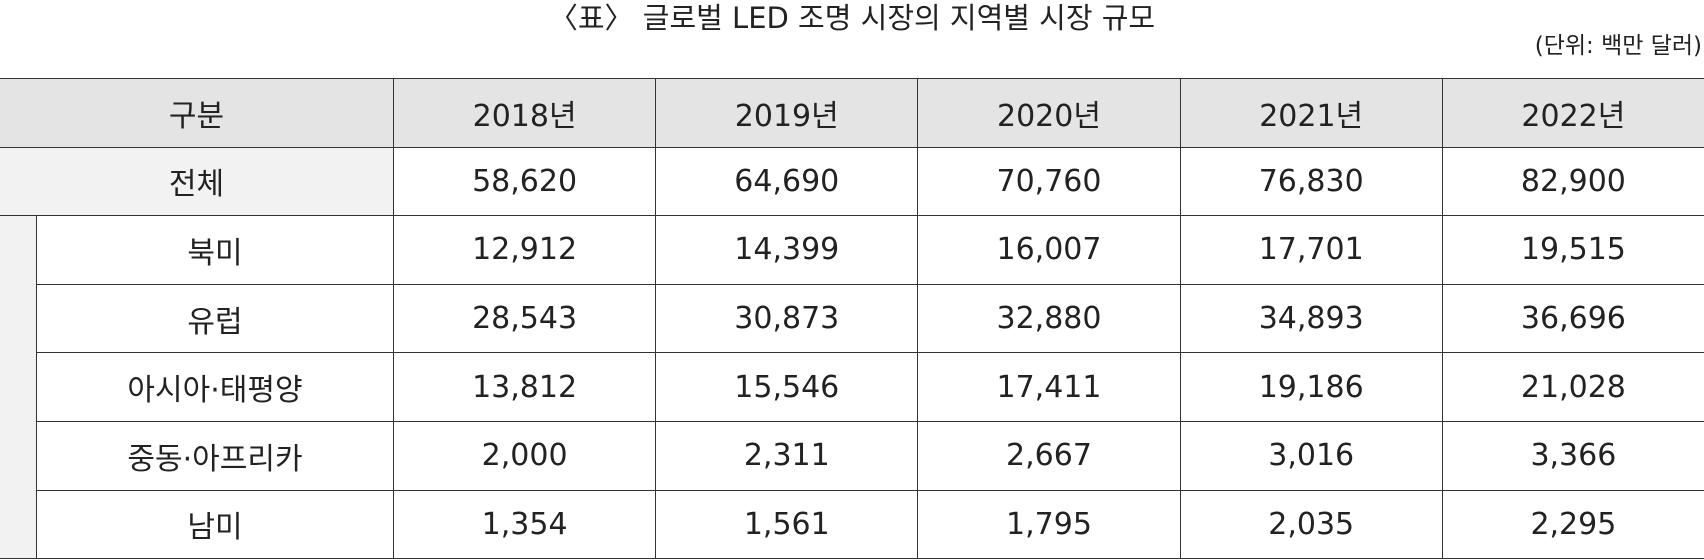 This screenshot has width=1704, height=560. I want to click on value-cell: 36,696, so click(1572, 318).